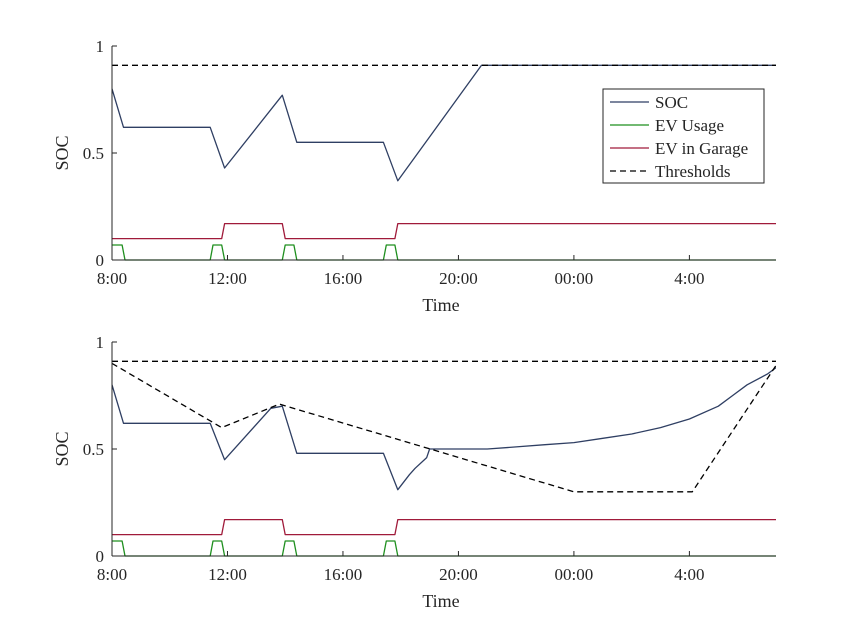 The width and height of the screenshot is (856, 625). I want to click on legend-label: SOC, so click(671, 102).